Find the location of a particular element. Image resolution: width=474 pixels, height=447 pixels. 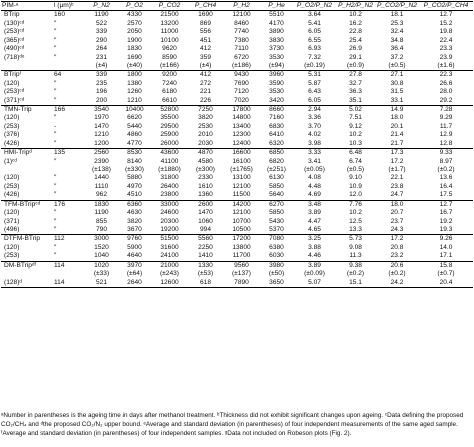

table-cell: 112 is located at coordinates (69, 239).